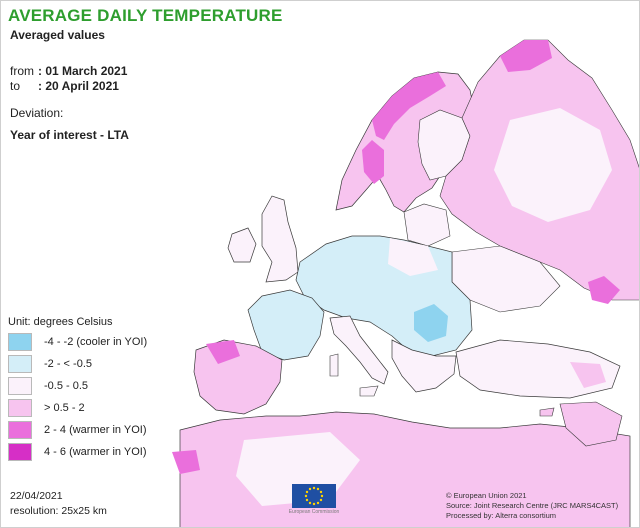 This screenshot has width=640, height=528. What do you see at coordinates (37, 113) in the screenshot?
I see `deviation-label: Deviation:` at bounding box center [37, 113].